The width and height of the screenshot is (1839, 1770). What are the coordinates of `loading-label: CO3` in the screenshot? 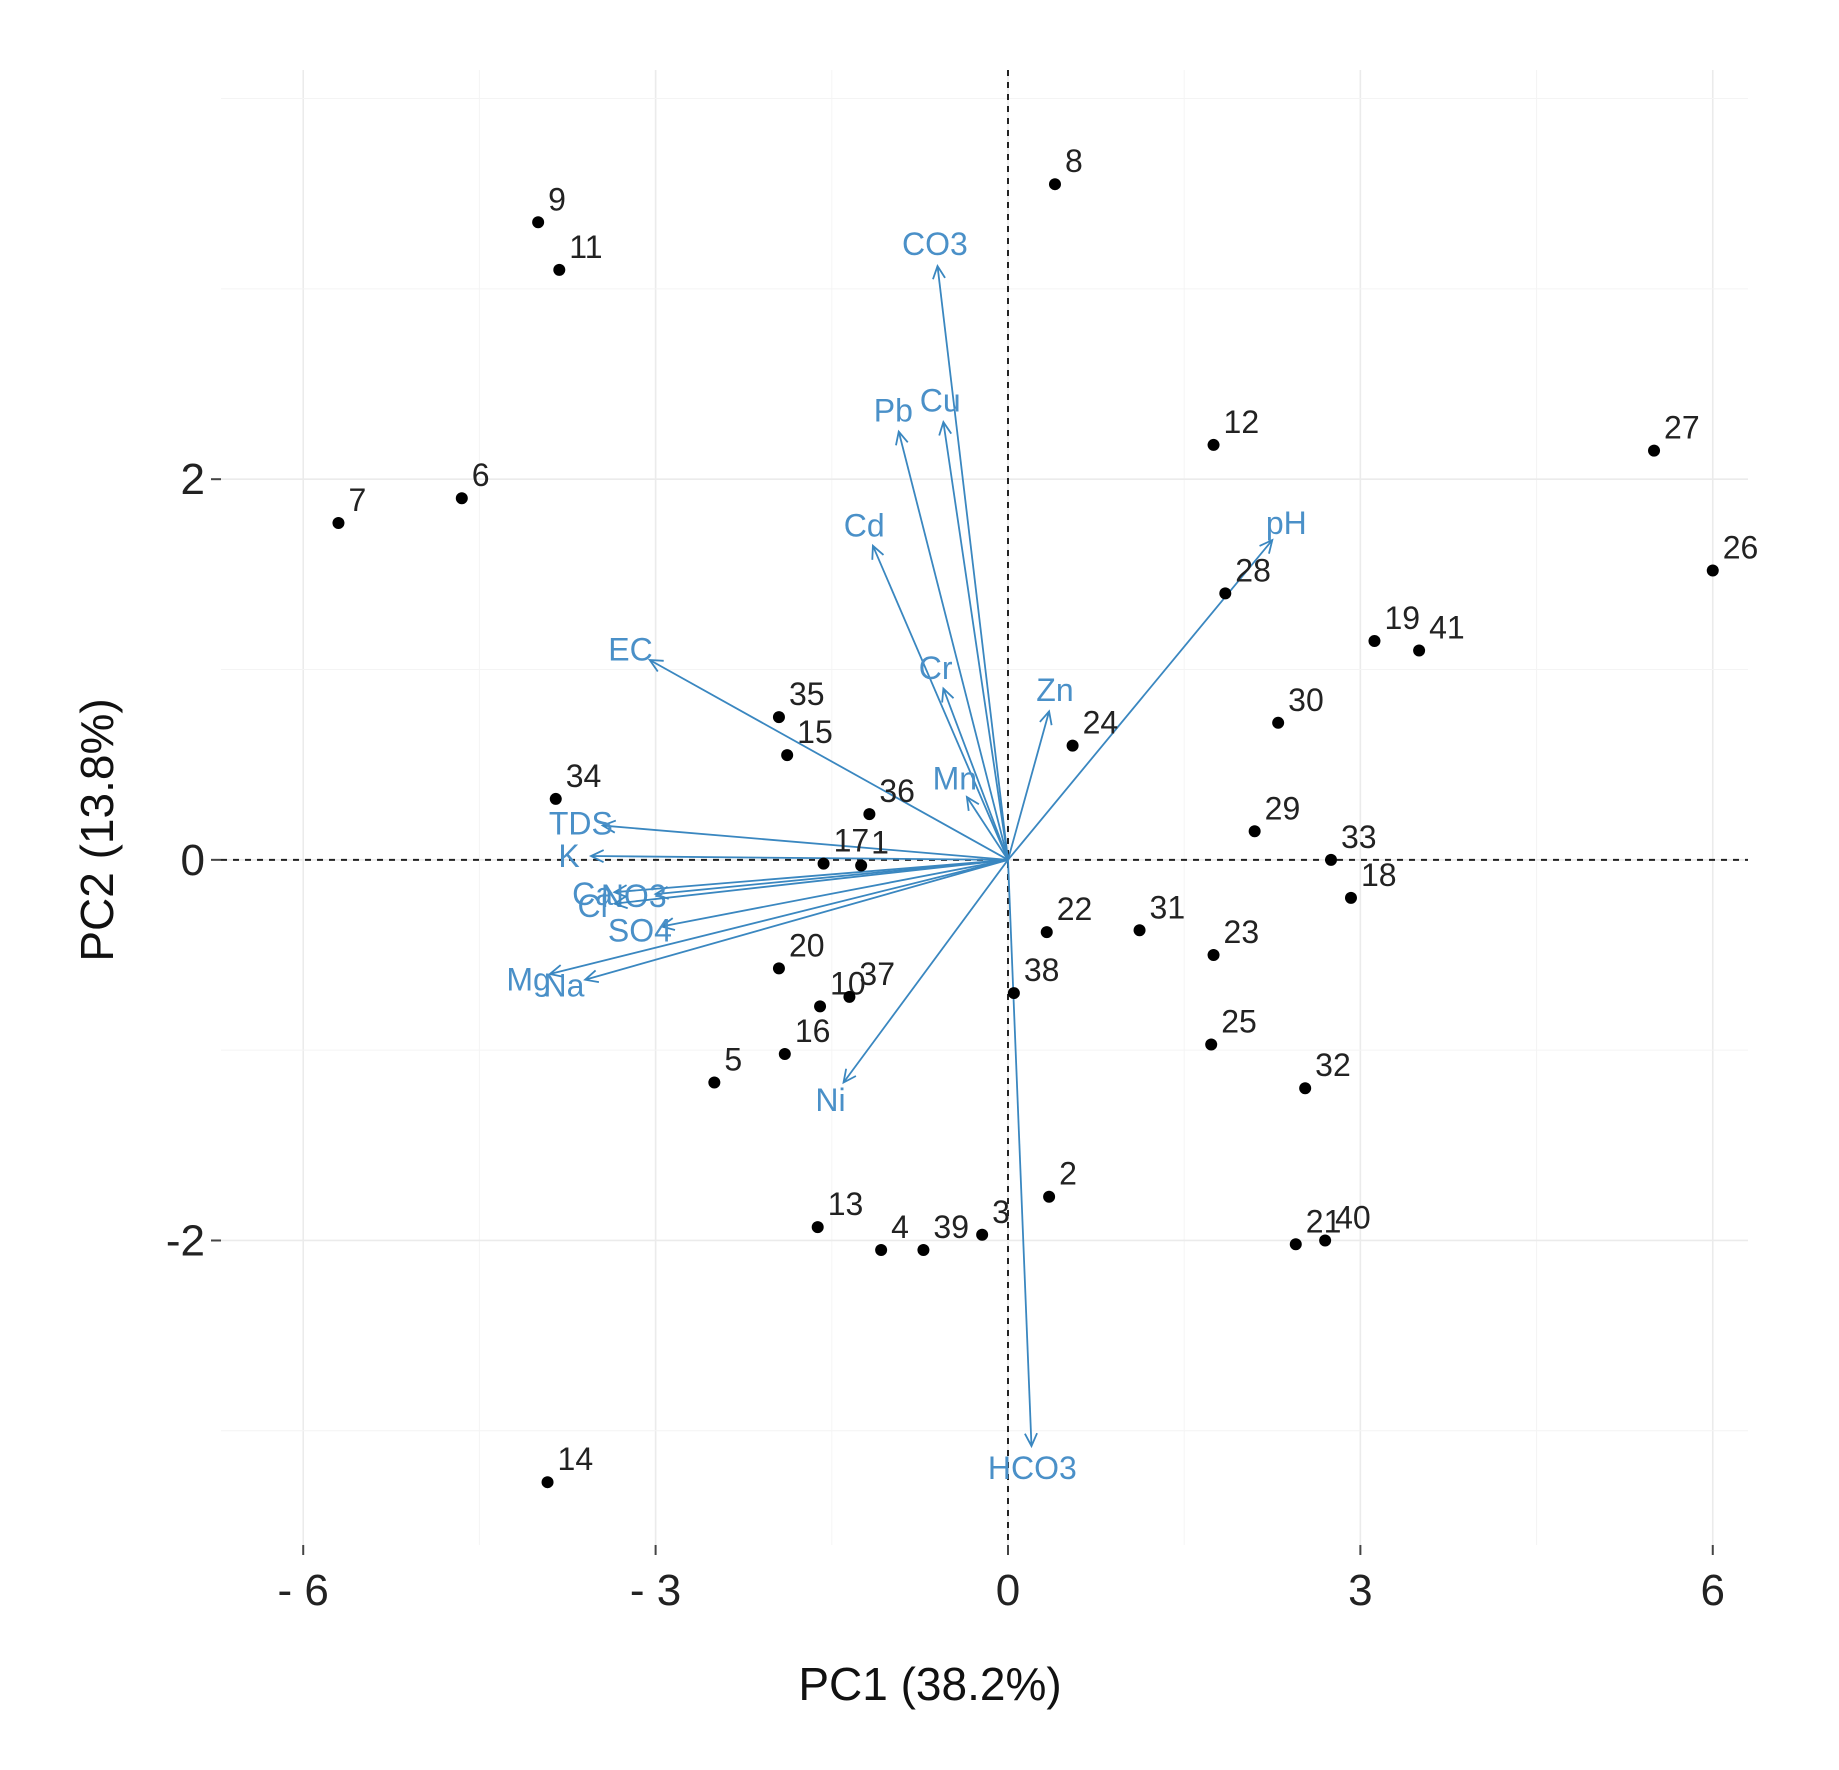 It's located at (935, 244).